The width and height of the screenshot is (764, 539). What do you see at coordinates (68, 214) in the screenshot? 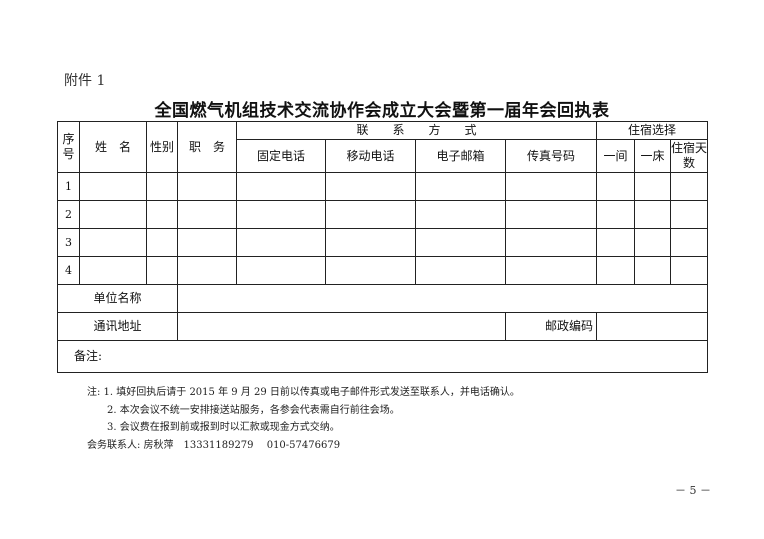
I see `row-number: 2` at bounding box center [68, 214].